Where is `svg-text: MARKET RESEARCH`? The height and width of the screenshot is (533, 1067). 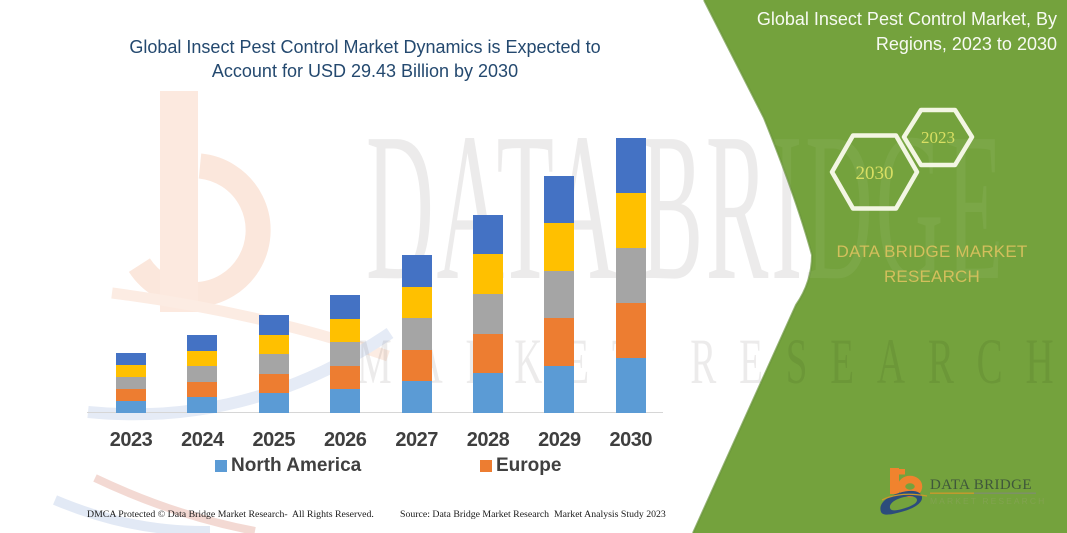 svg-text: MARKET RESEARCH is located at coordinates (988, 501).